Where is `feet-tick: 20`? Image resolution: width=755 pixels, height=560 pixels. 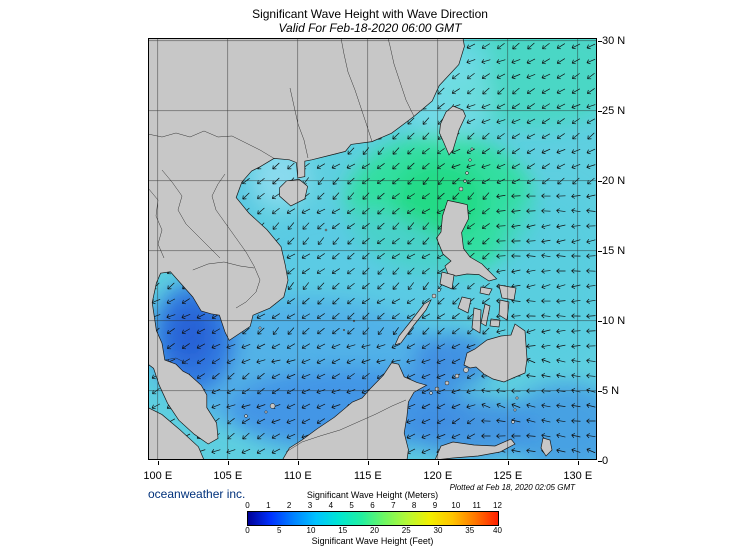 feet-tick: 20 is located at coordinates (374, 530).